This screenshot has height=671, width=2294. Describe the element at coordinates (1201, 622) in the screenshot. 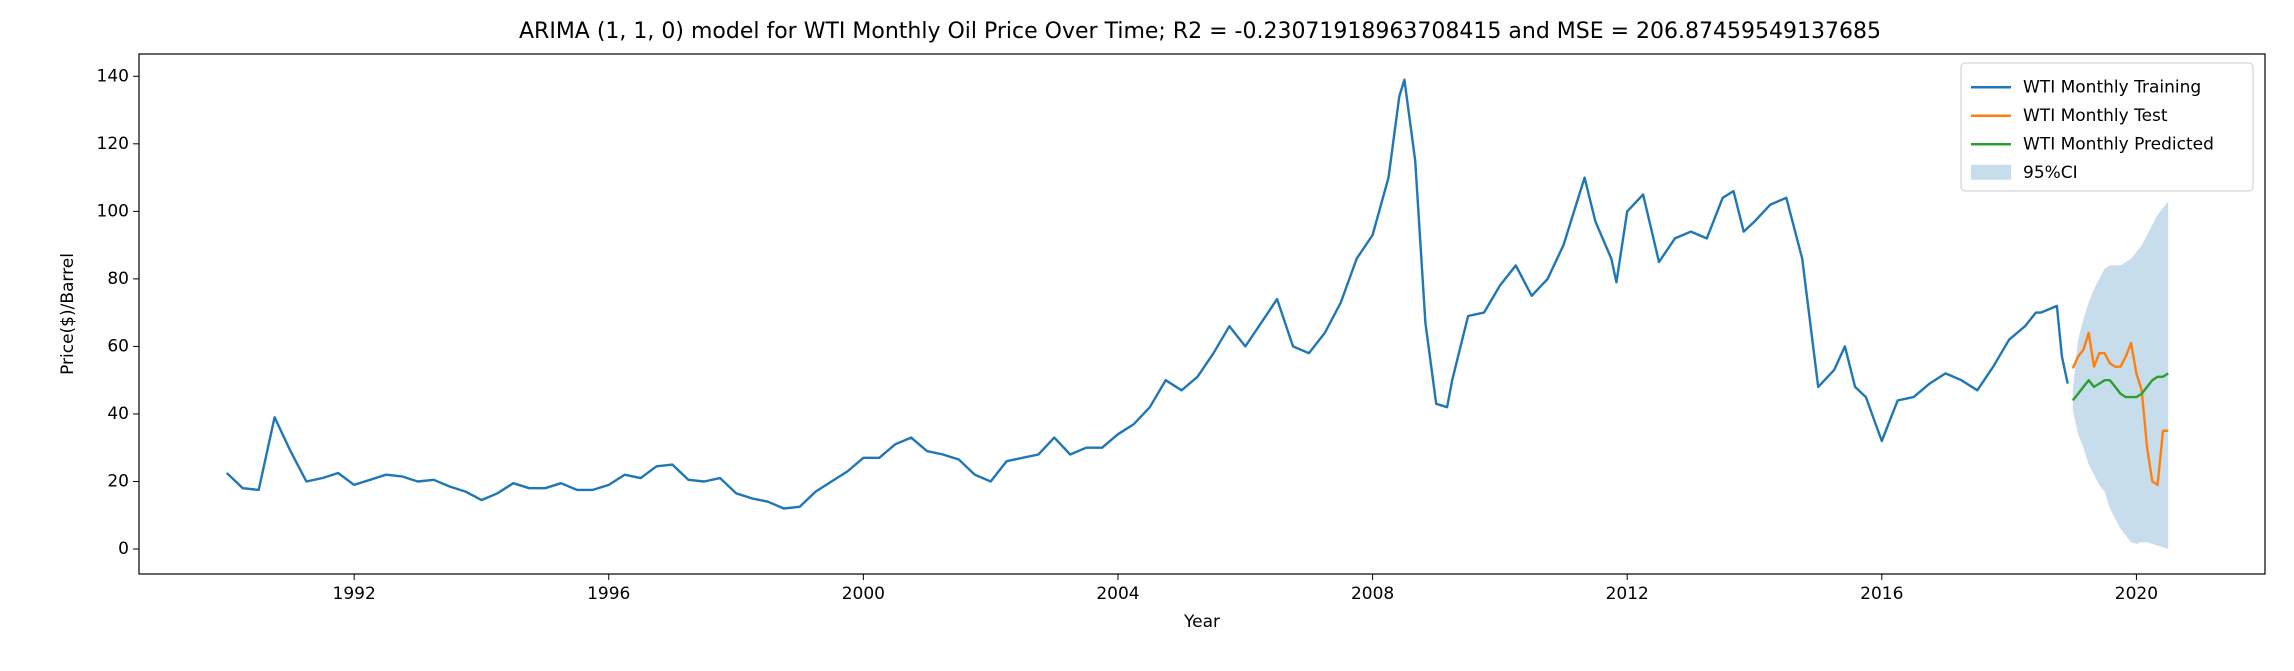

I see `x-axis-label: Year` at that location.